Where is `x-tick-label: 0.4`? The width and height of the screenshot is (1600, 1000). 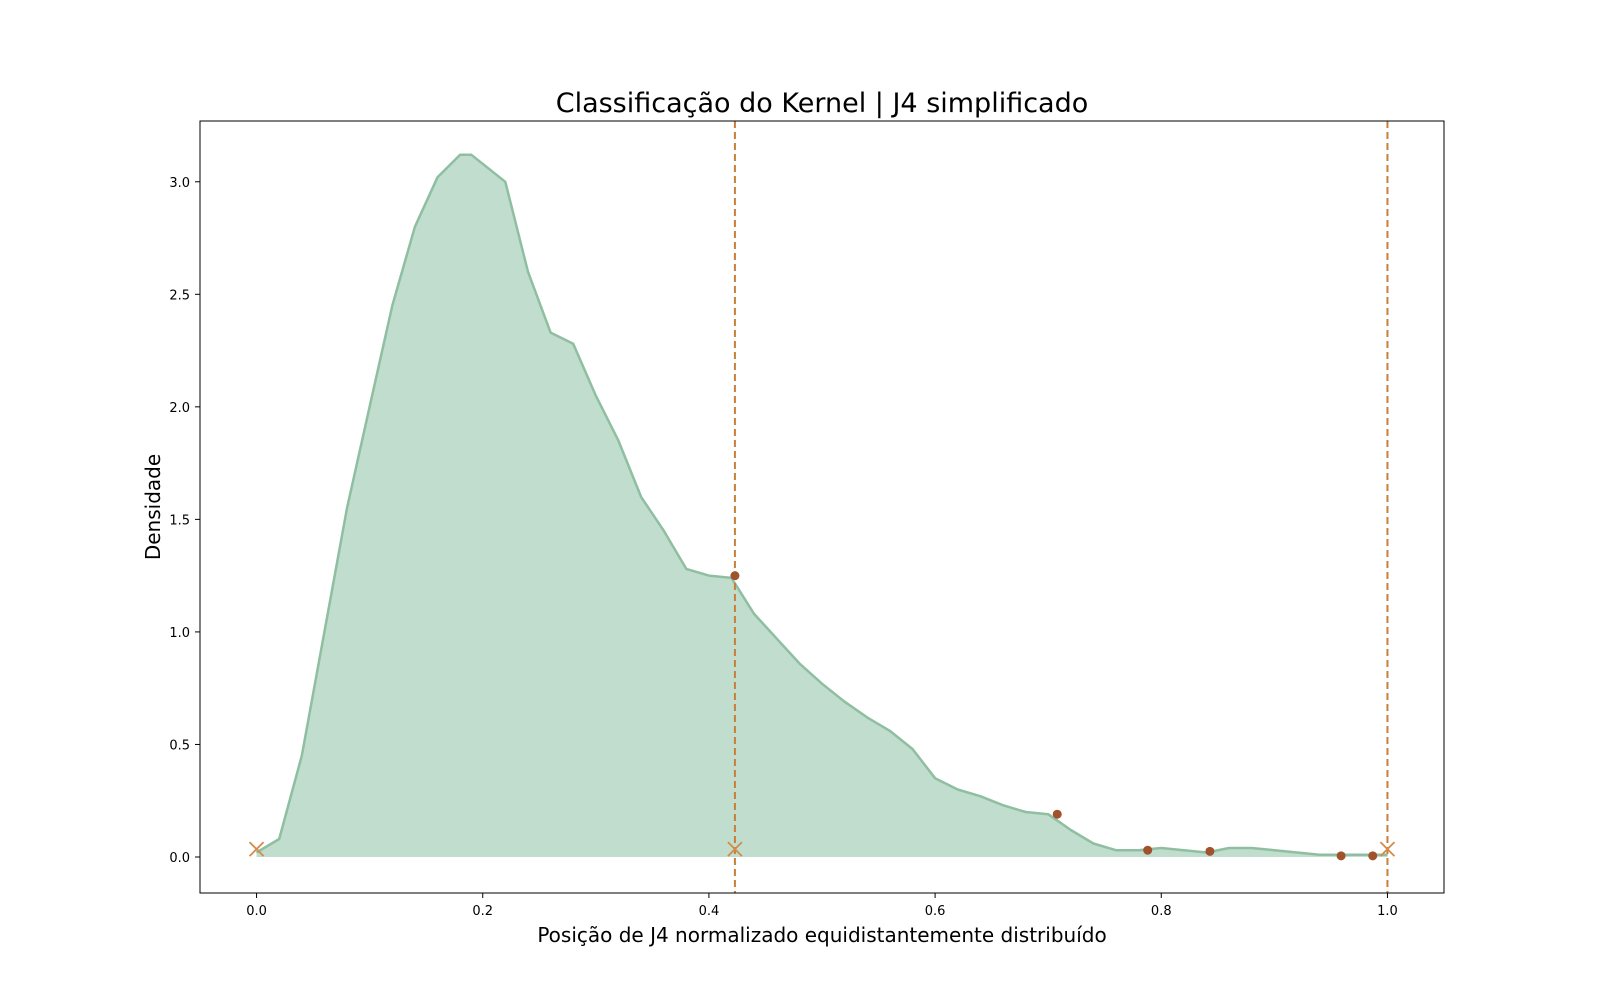 x-tick-label: 0.4 is located at coordinates (709, 911).